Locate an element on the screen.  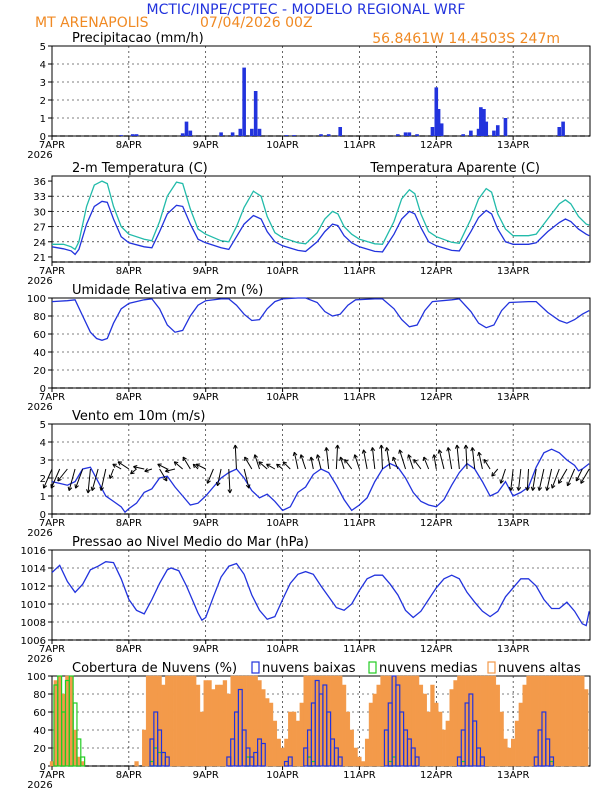
y-tick-label: 100 is located at coordinates (36, 299).